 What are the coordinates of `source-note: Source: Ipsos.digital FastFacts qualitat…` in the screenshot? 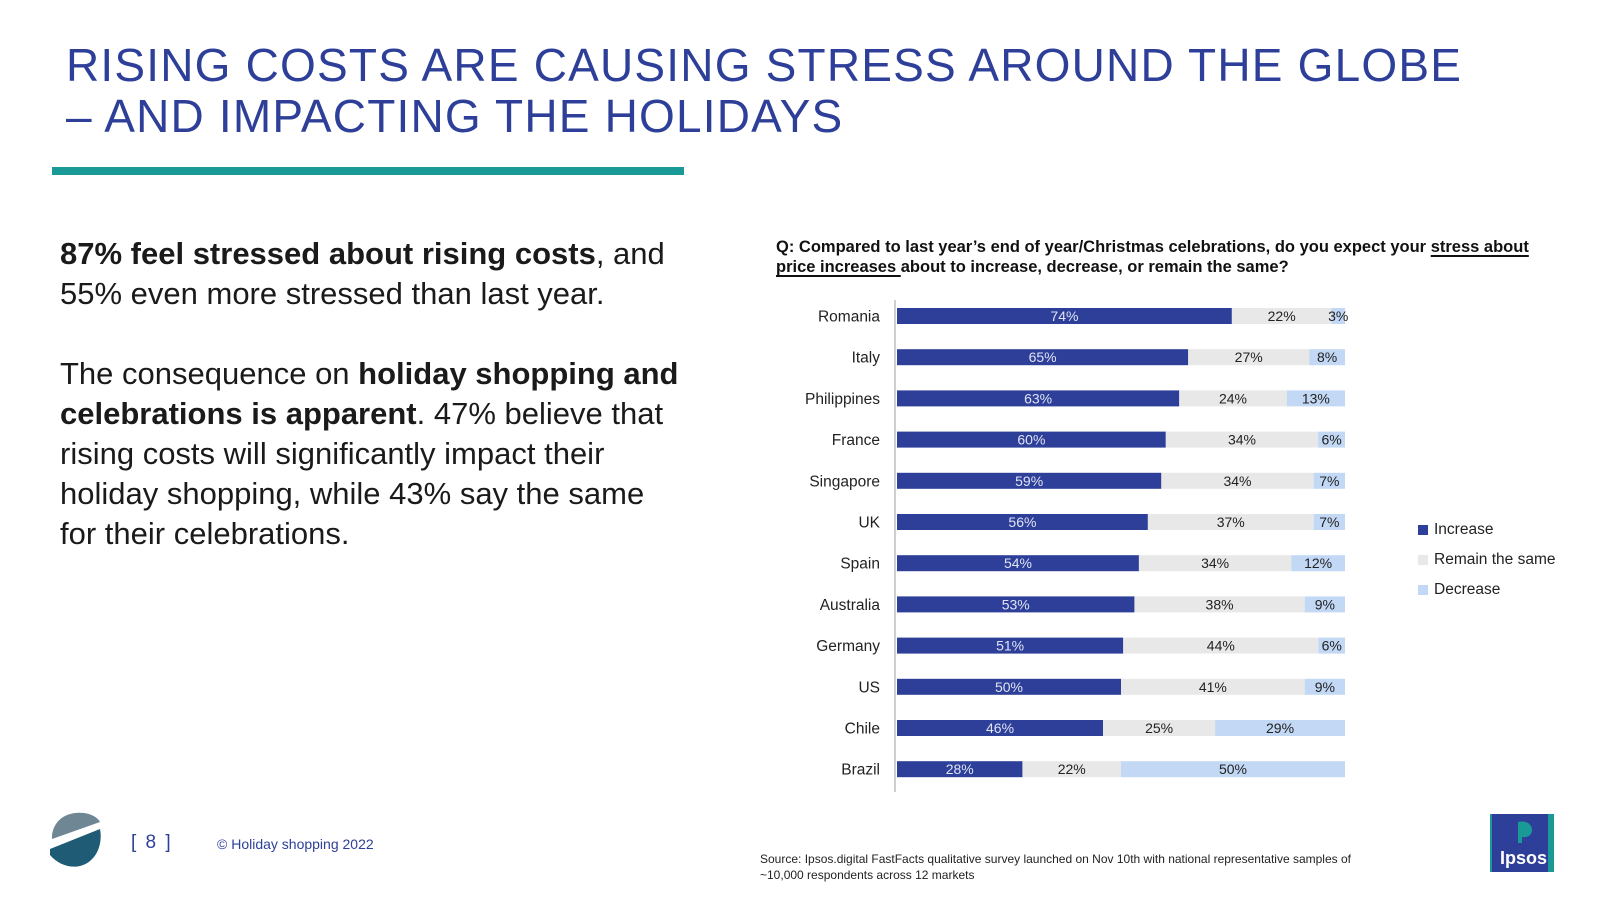 It's located at (1055, 867).